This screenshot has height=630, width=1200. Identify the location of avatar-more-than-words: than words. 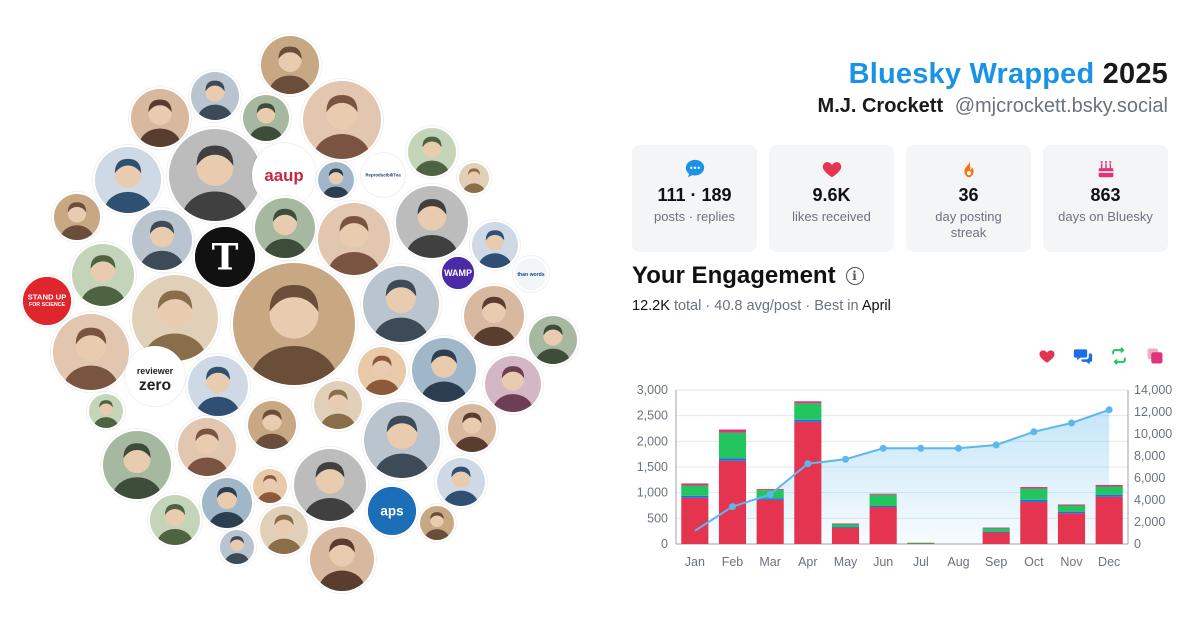
(531, 274).